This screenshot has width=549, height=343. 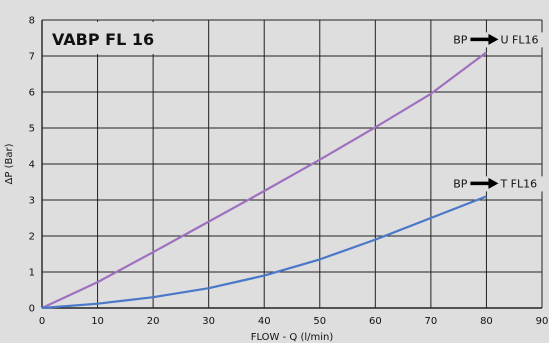 I want to click on series-label-name: U FL16, so click(x=519, y=39).